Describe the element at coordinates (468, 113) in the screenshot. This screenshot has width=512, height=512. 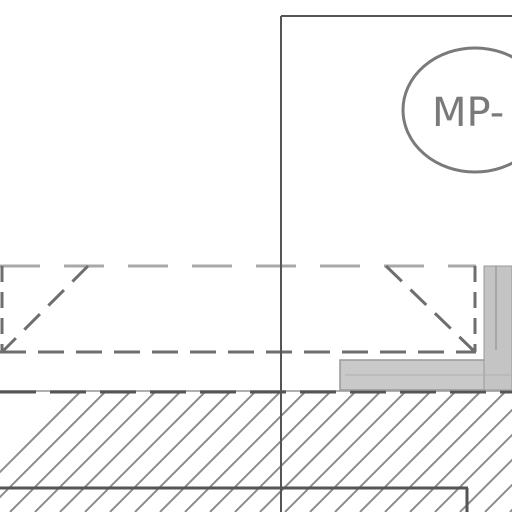
I see `tag-label: MP-` at that location.